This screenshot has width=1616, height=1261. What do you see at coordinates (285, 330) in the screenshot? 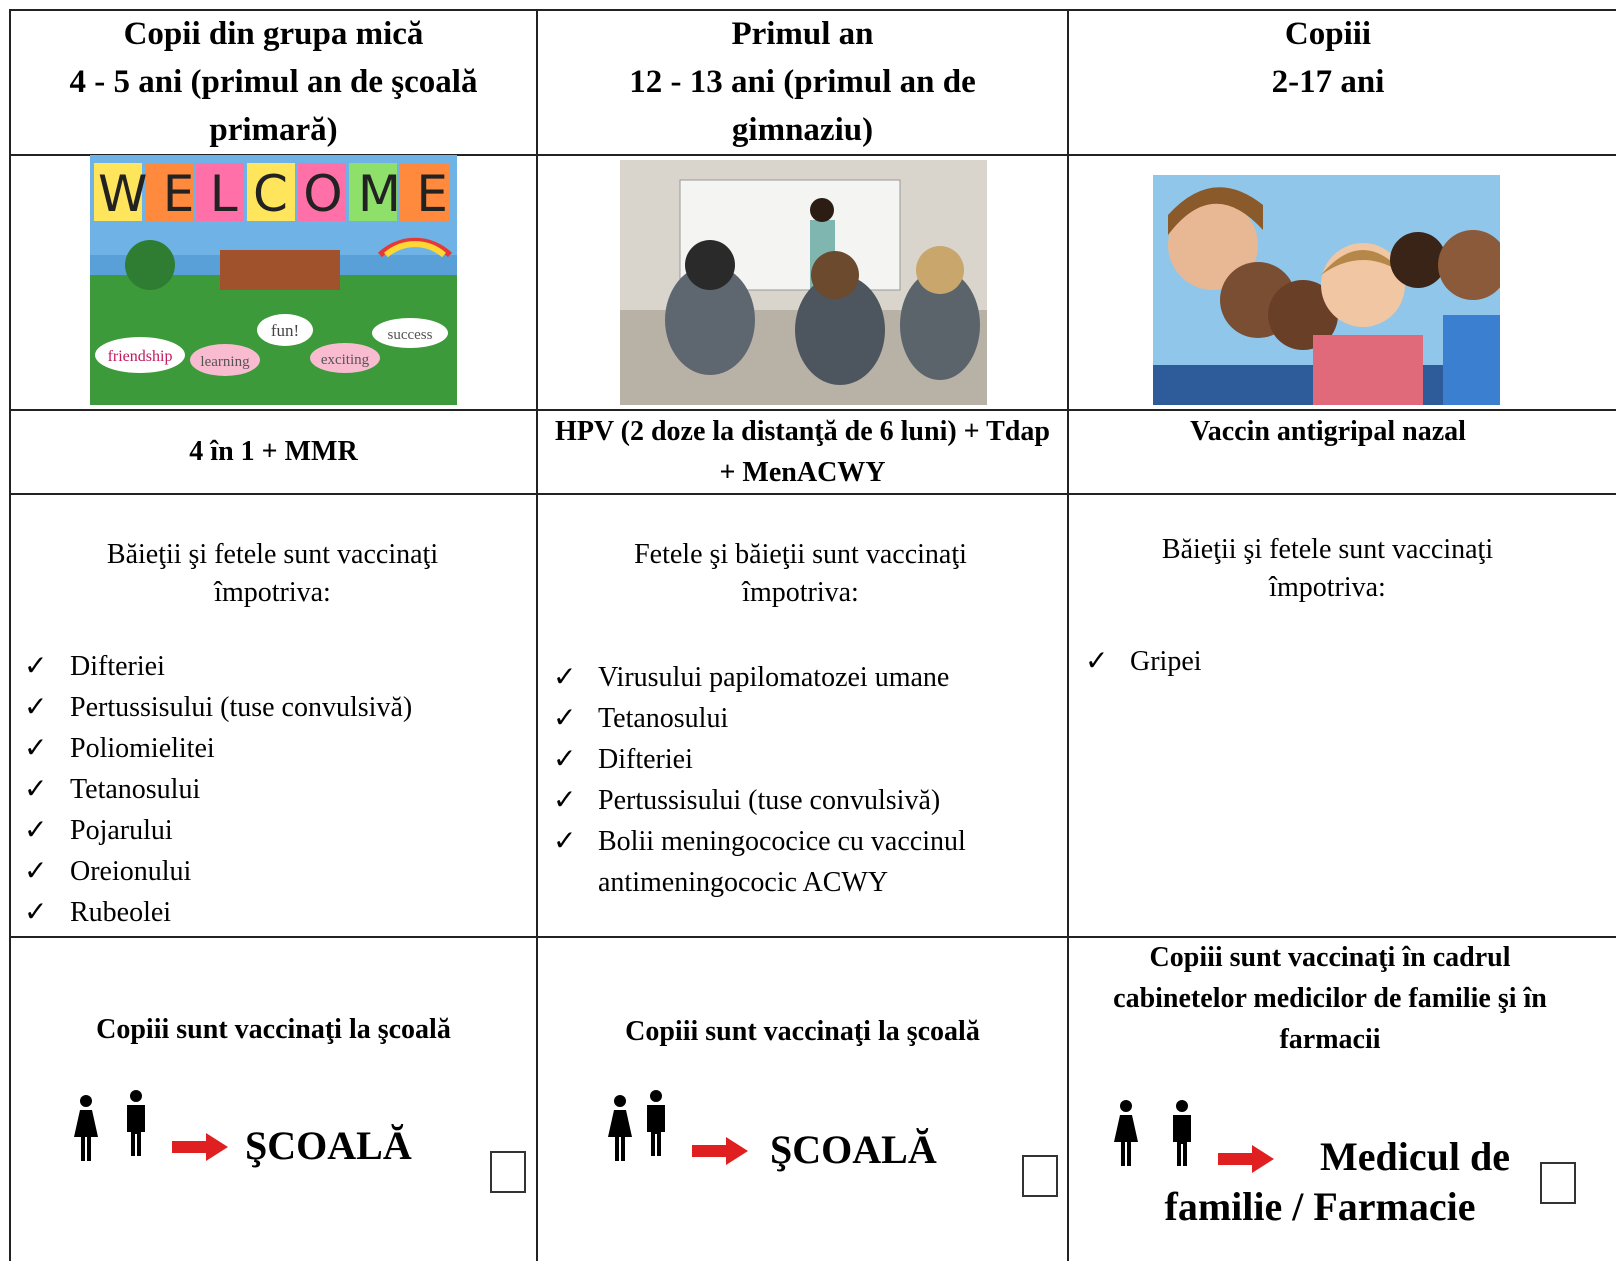
I see `image-text: fun!` at bounding box center [285, 330].